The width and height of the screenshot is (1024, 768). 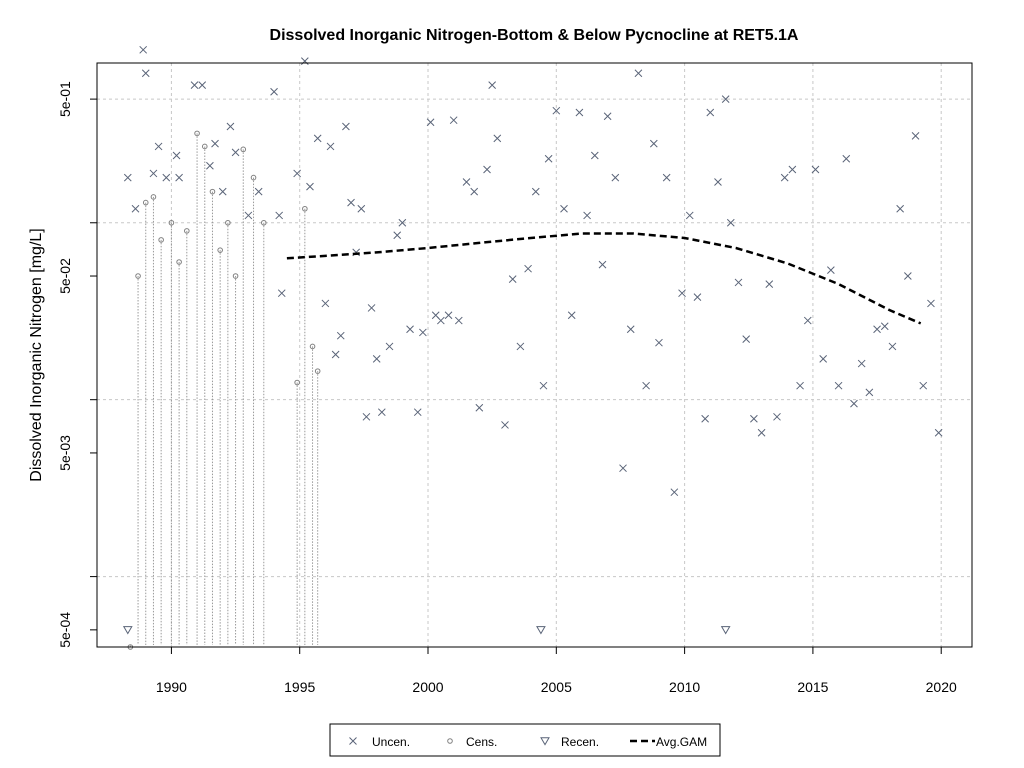 I want to click on legend-recensored-symbol, so click(x=545, y=741).